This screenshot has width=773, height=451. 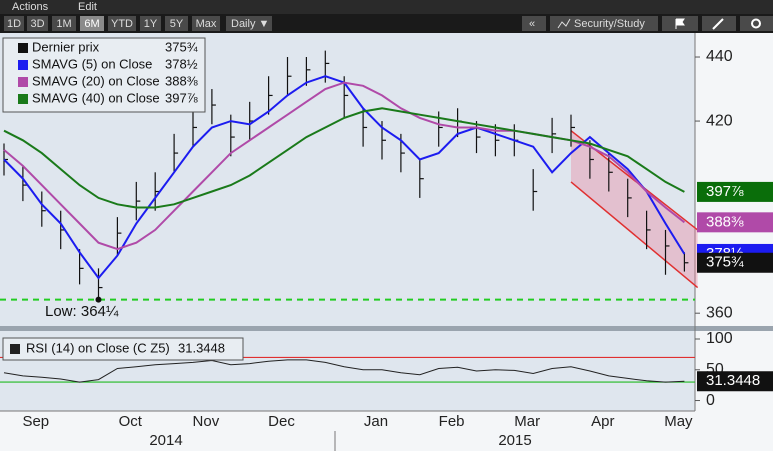 What do you see at coordinates (87, 7) in the screenshot?
I see `menu-item: Edit` at bounding box center [87, 7].